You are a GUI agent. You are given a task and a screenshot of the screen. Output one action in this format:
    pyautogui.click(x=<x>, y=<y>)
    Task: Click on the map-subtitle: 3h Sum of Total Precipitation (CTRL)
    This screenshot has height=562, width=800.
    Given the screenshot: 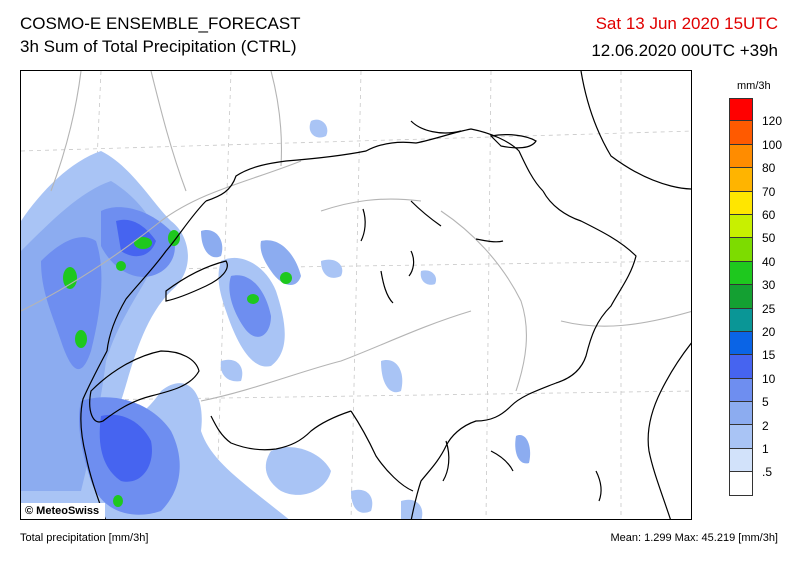 What is the action you would take?
    pyautogui.click(x=158, y=46)
    